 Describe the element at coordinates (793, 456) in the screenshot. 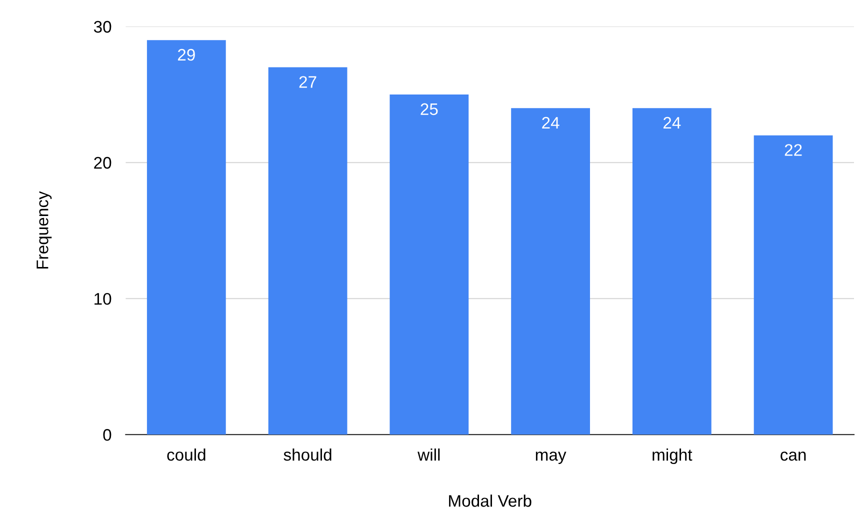

I see `x-tick-label: can` at that location.